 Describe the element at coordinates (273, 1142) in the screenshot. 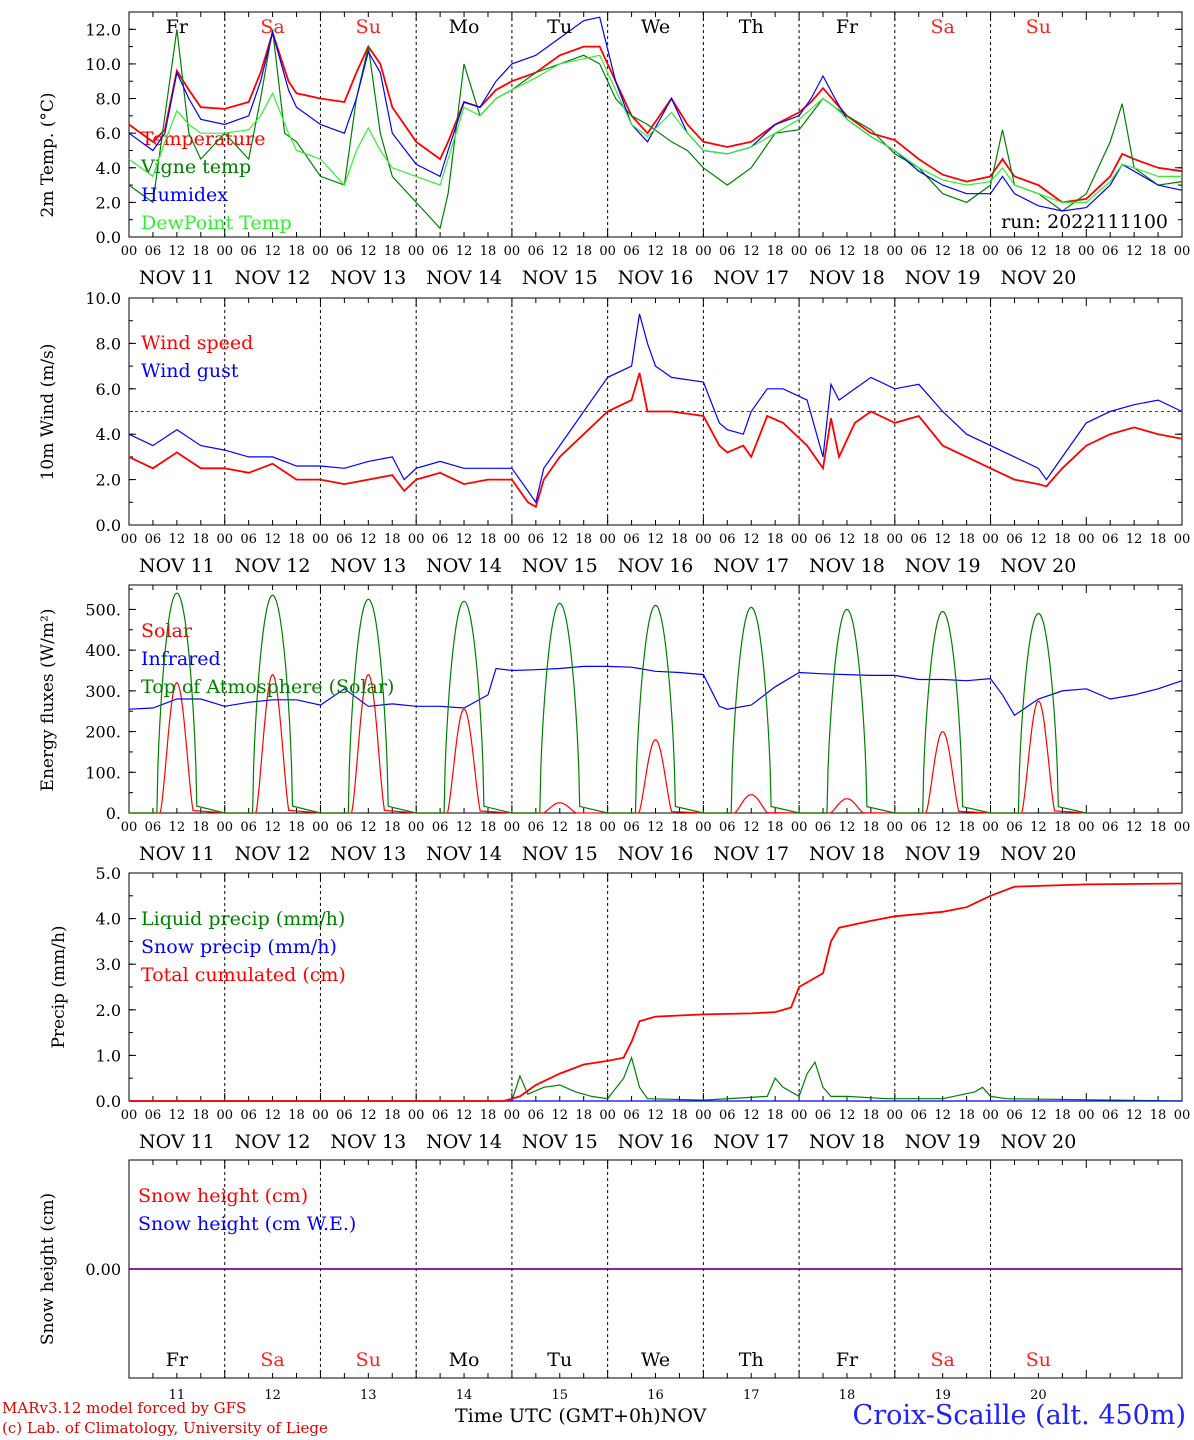

I see `date-label: NOV 12` at that location.